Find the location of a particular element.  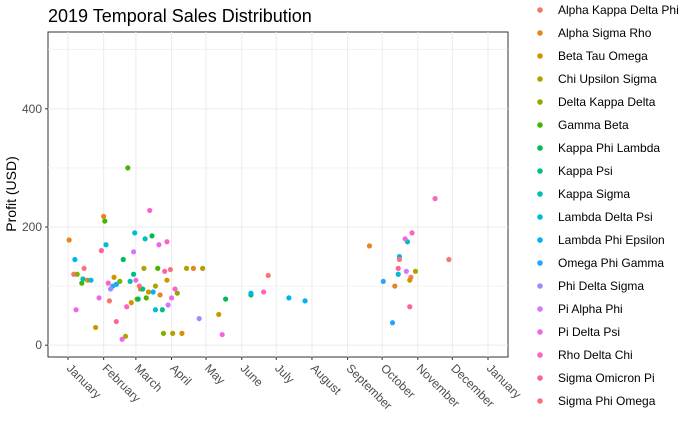

legend-label-7: Kappa Psi is located at coordinates (585, 171).